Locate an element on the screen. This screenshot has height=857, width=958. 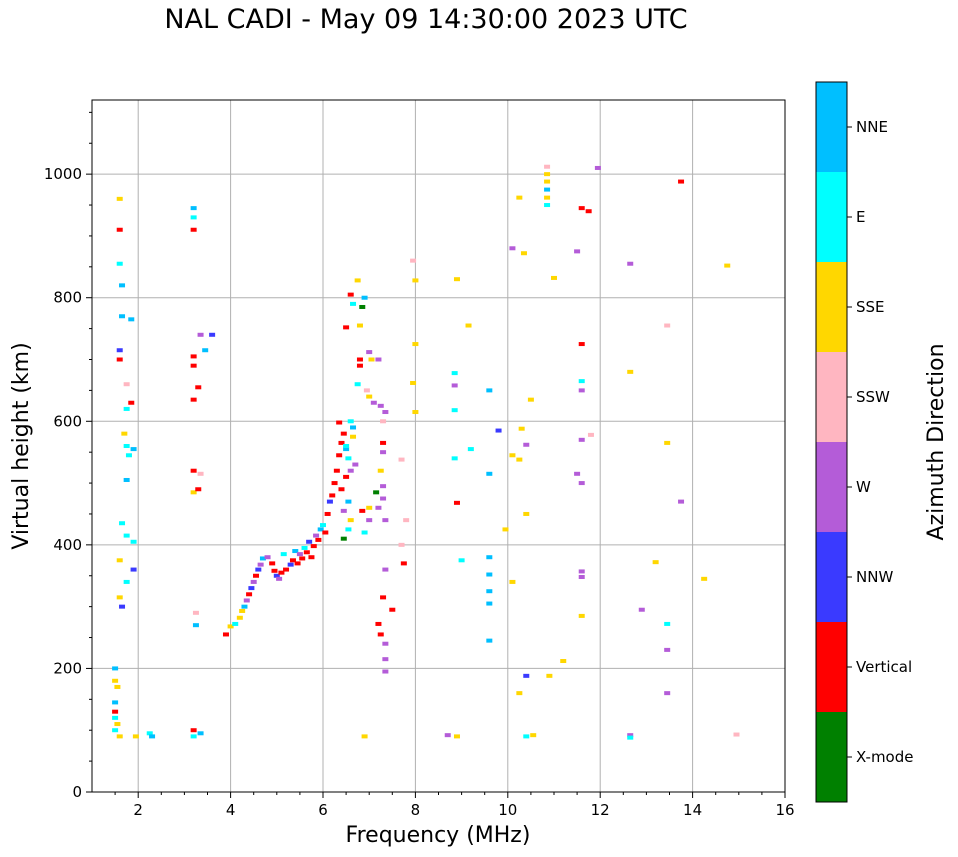
chart-title: NAL CADI - May 09 14:30:00 2023 UTC is located at coordinates (426, 19).